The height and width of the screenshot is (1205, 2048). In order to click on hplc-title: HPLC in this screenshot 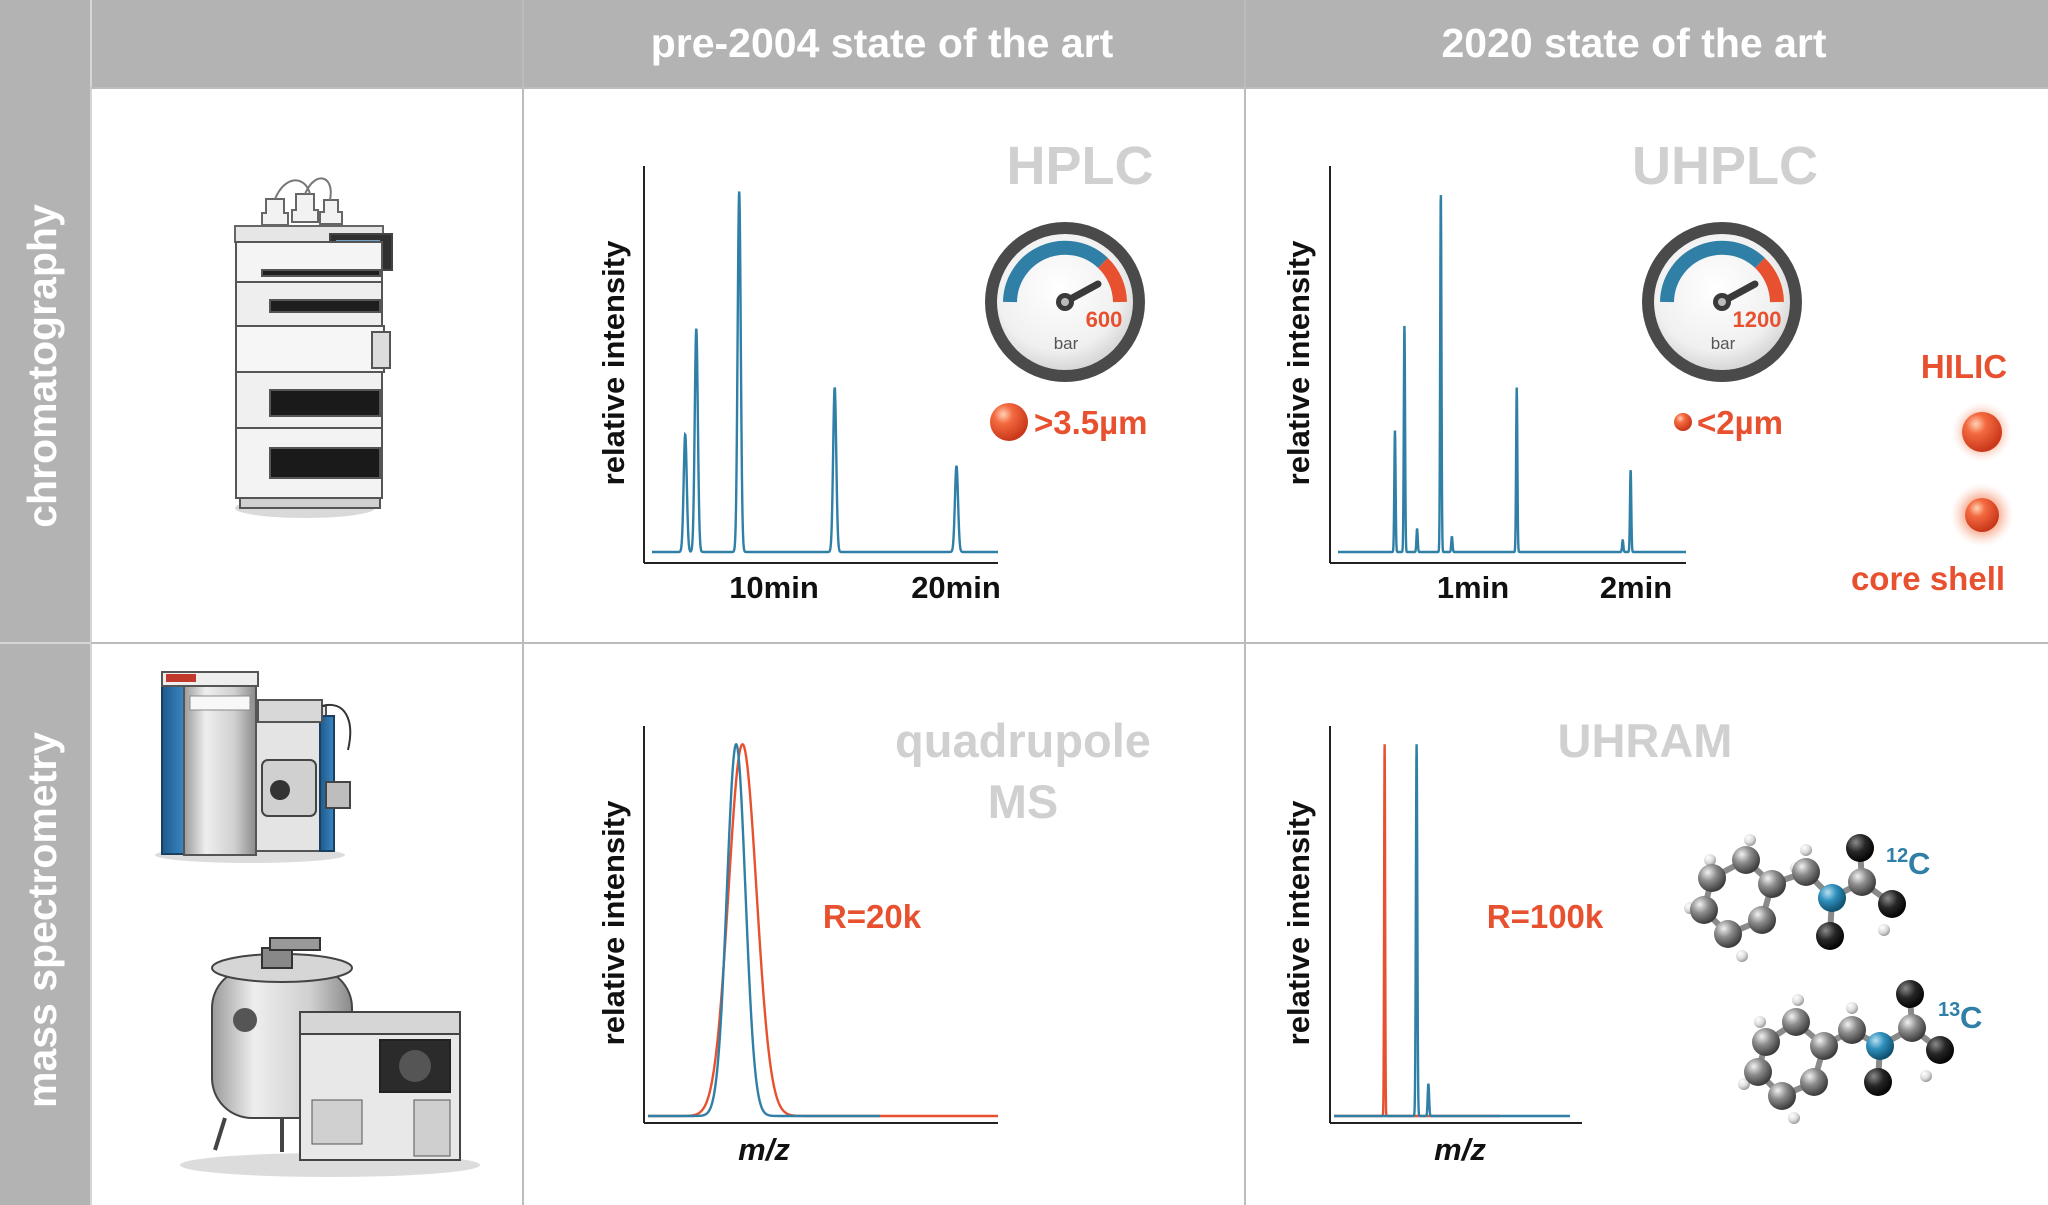, I will do `click(1080, 166)`.